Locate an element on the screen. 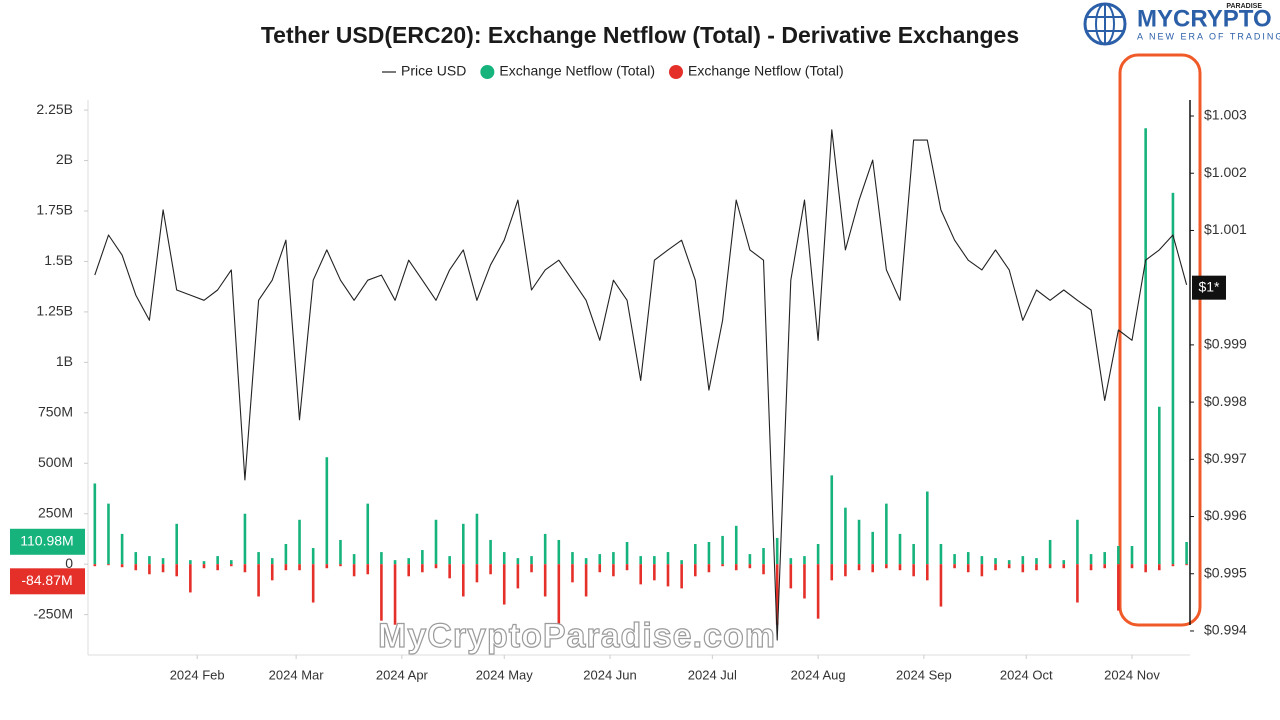 The width and height of the screenshot is (1280, 720). y2-tick-label: $0.996 is located at coordinates (1225, 515).